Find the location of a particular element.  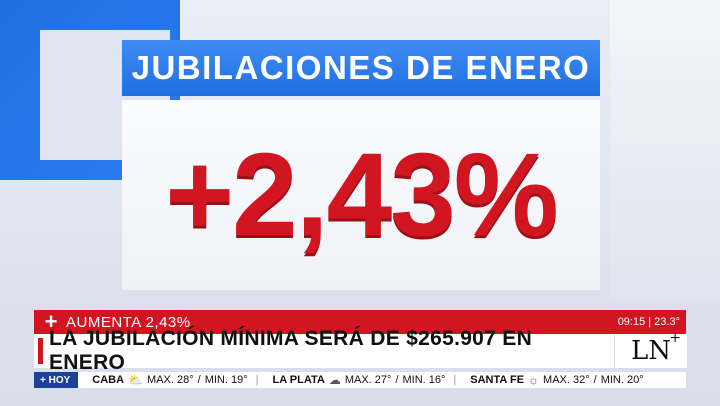

weather-item-la-plata: LA PLATA ☁ MAX. 27° / MIN. 16° is located at coordinates (358, 380).